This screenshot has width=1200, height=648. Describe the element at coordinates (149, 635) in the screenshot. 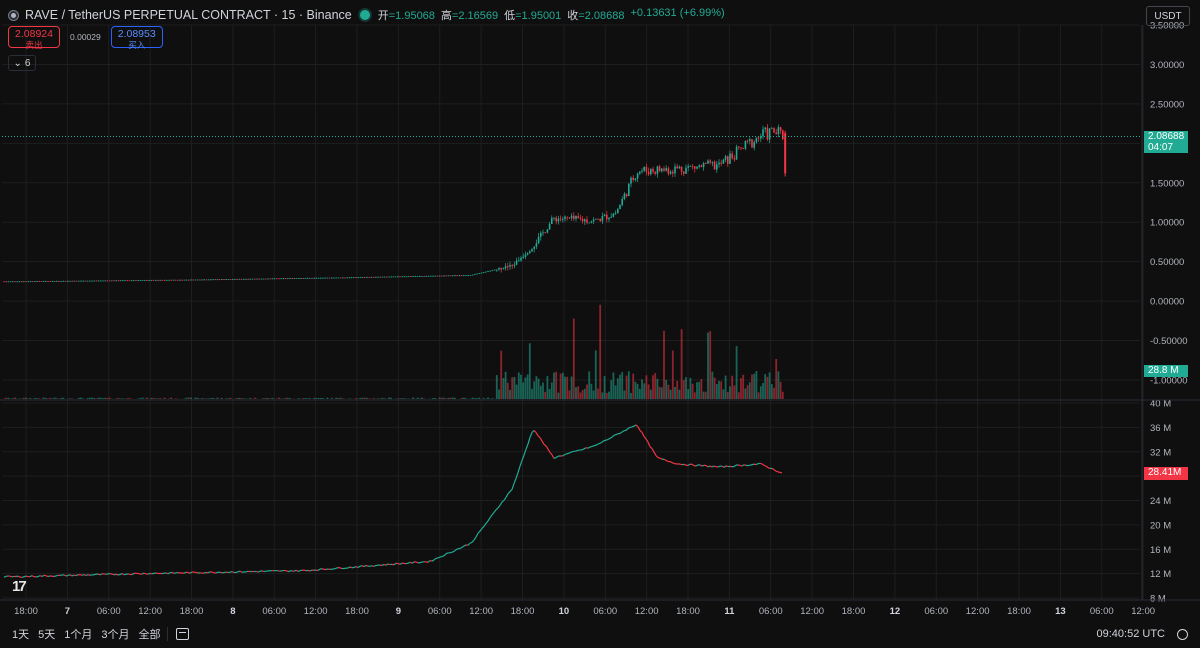

I see `range-all-button: 全部` at that location.